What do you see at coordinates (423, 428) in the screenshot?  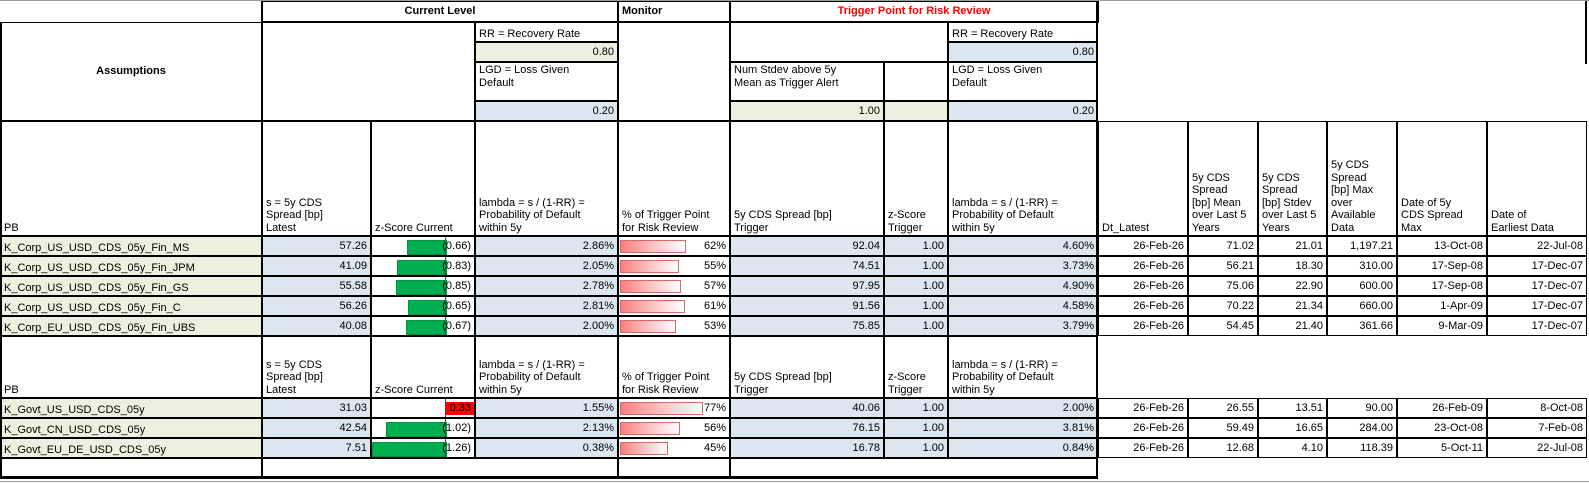 I see `cell-z: (1.02)` at bounding box center [423, 428].